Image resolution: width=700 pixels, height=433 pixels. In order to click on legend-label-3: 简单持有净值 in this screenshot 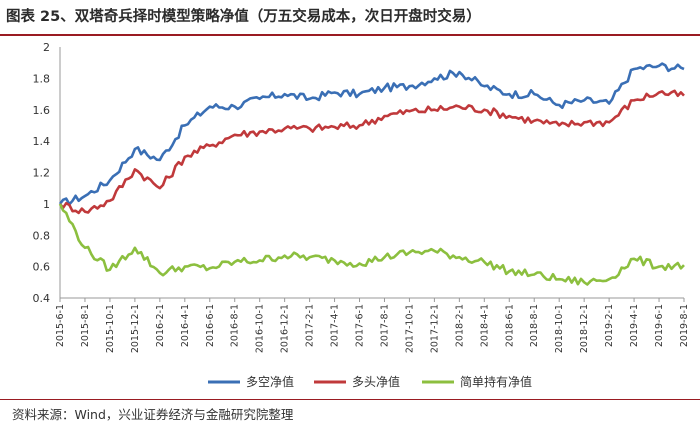, I will do `click(496, 381)`.